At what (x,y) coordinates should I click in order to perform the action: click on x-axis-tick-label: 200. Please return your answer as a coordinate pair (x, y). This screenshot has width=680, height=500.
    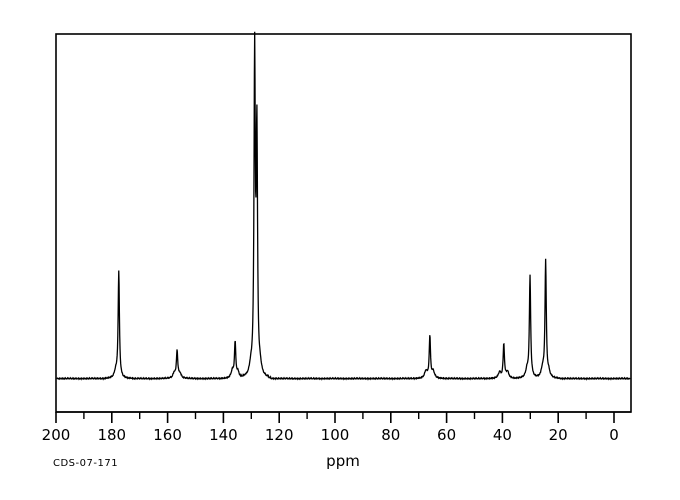
    Looking at the image, I should click on (56, 435).